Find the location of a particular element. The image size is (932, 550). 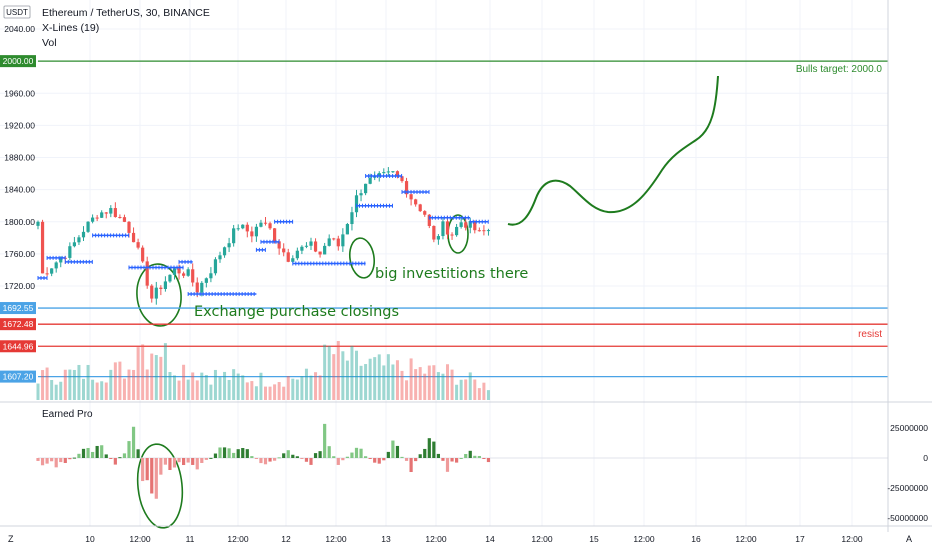

timezone-button: Z is located at coordinates (11, 539).